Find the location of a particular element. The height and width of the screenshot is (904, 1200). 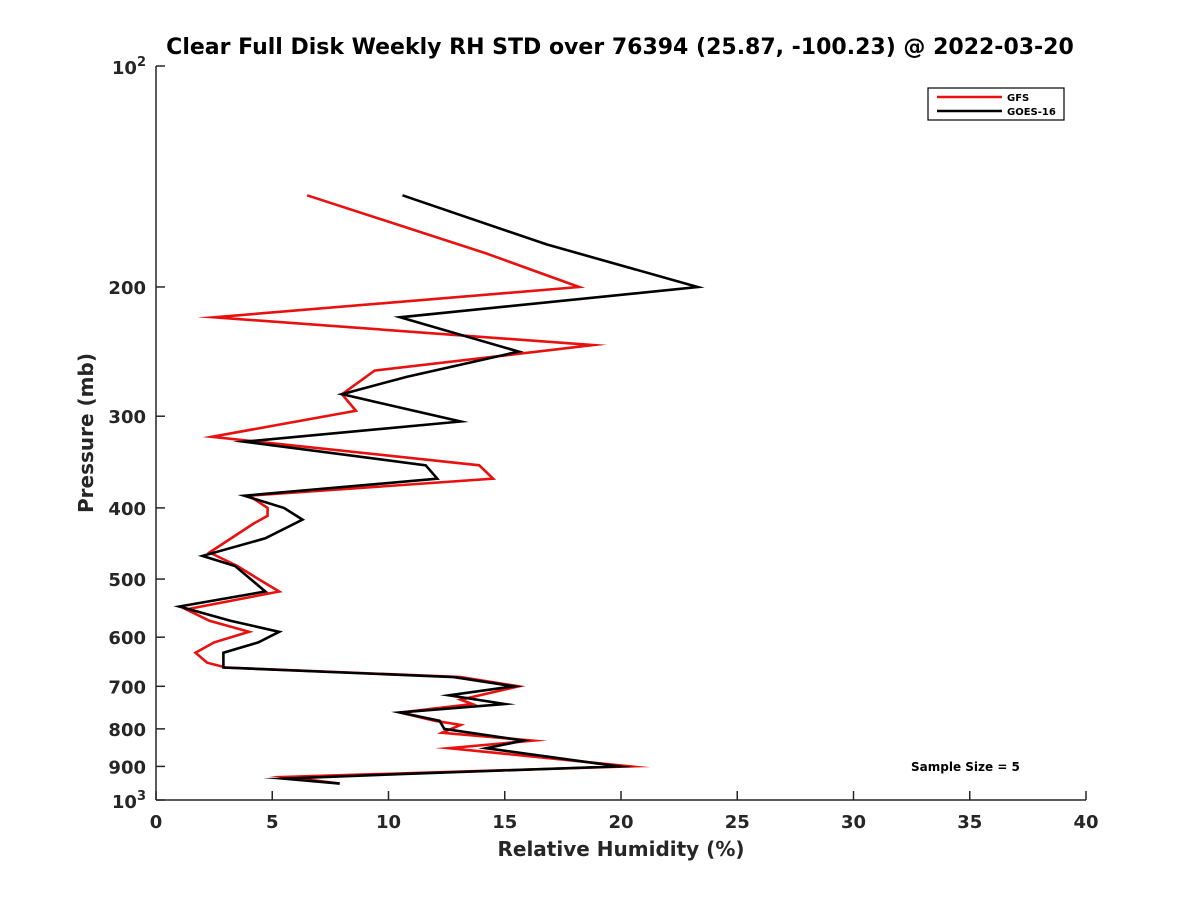

x-tick-label: 40 is located at coordinates (1085, 822).